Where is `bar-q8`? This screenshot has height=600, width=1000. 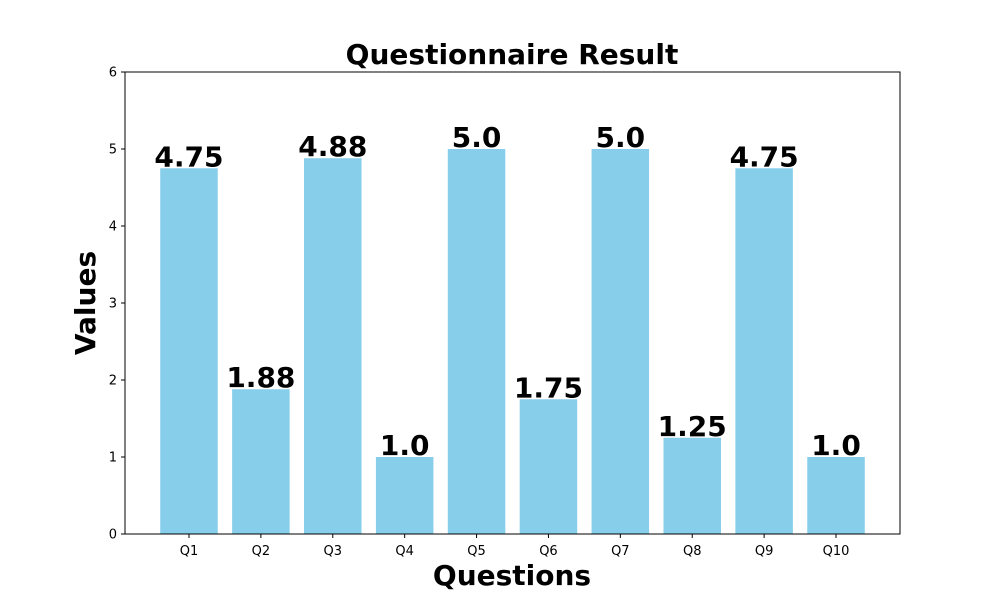 bar-q8 is located at coordinates (692, 485).